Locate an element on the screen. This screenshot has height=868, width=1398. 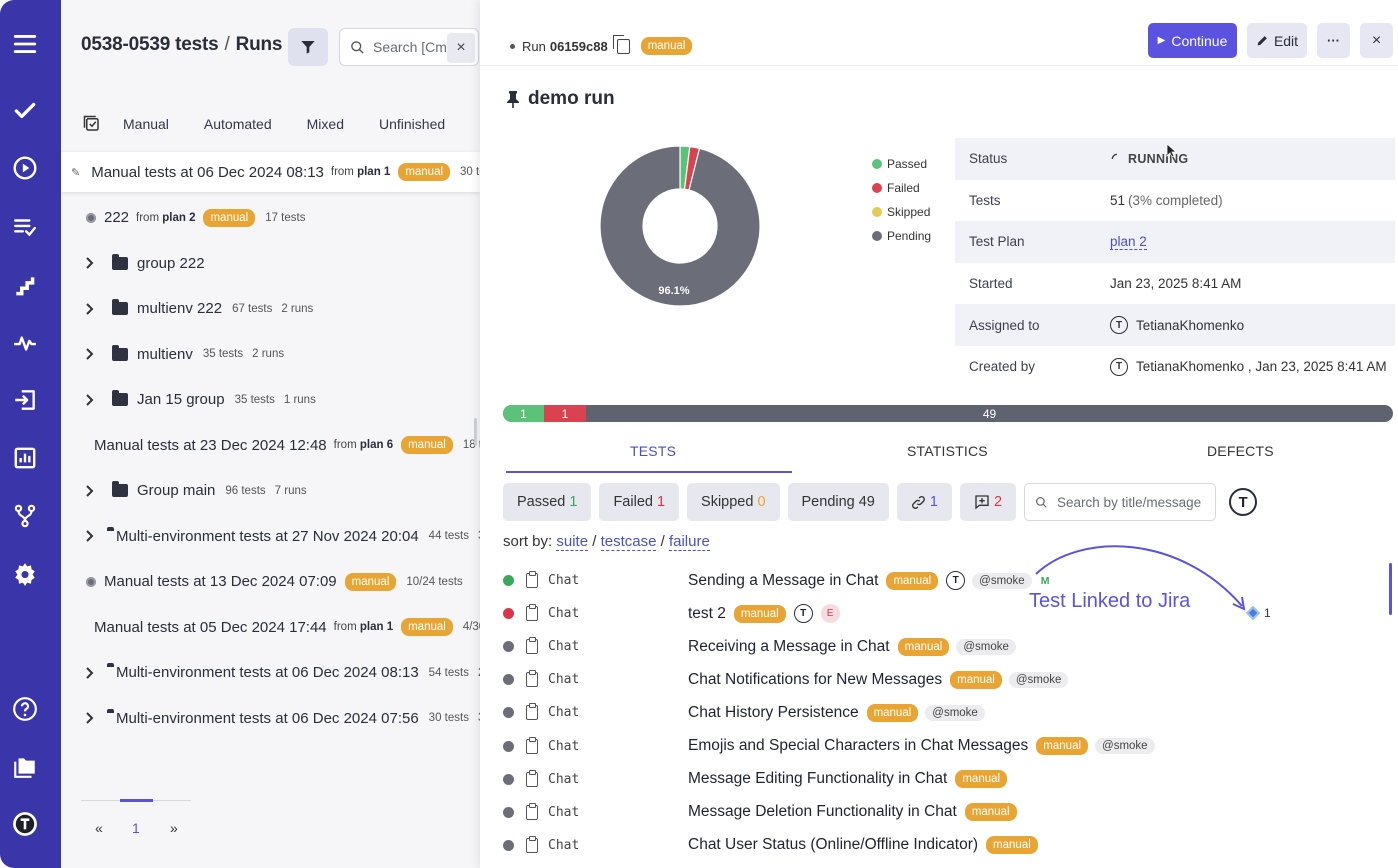
assigned-user: TetianaKhomenko is located at coordinates (1190, 325).